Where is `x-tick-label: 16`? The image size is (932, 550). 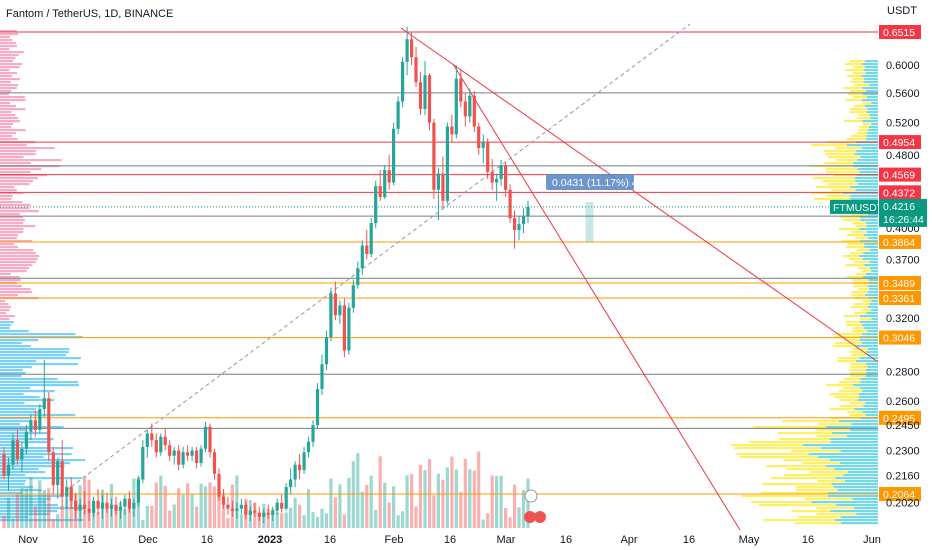
x-tick-label: 16 is located at coordinates (808, 540).